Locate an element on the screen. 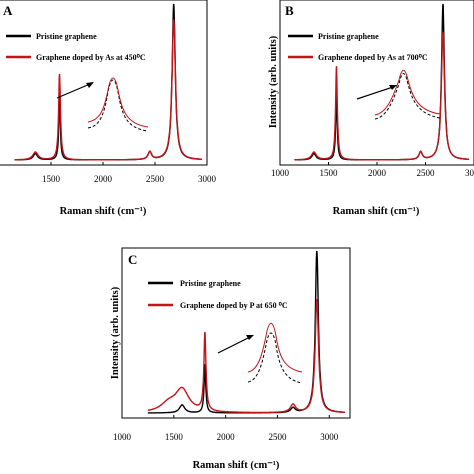 The height and width of the screenshot is (474, 474). zoom-arrow-head-c is located at coordinates (250, 337).